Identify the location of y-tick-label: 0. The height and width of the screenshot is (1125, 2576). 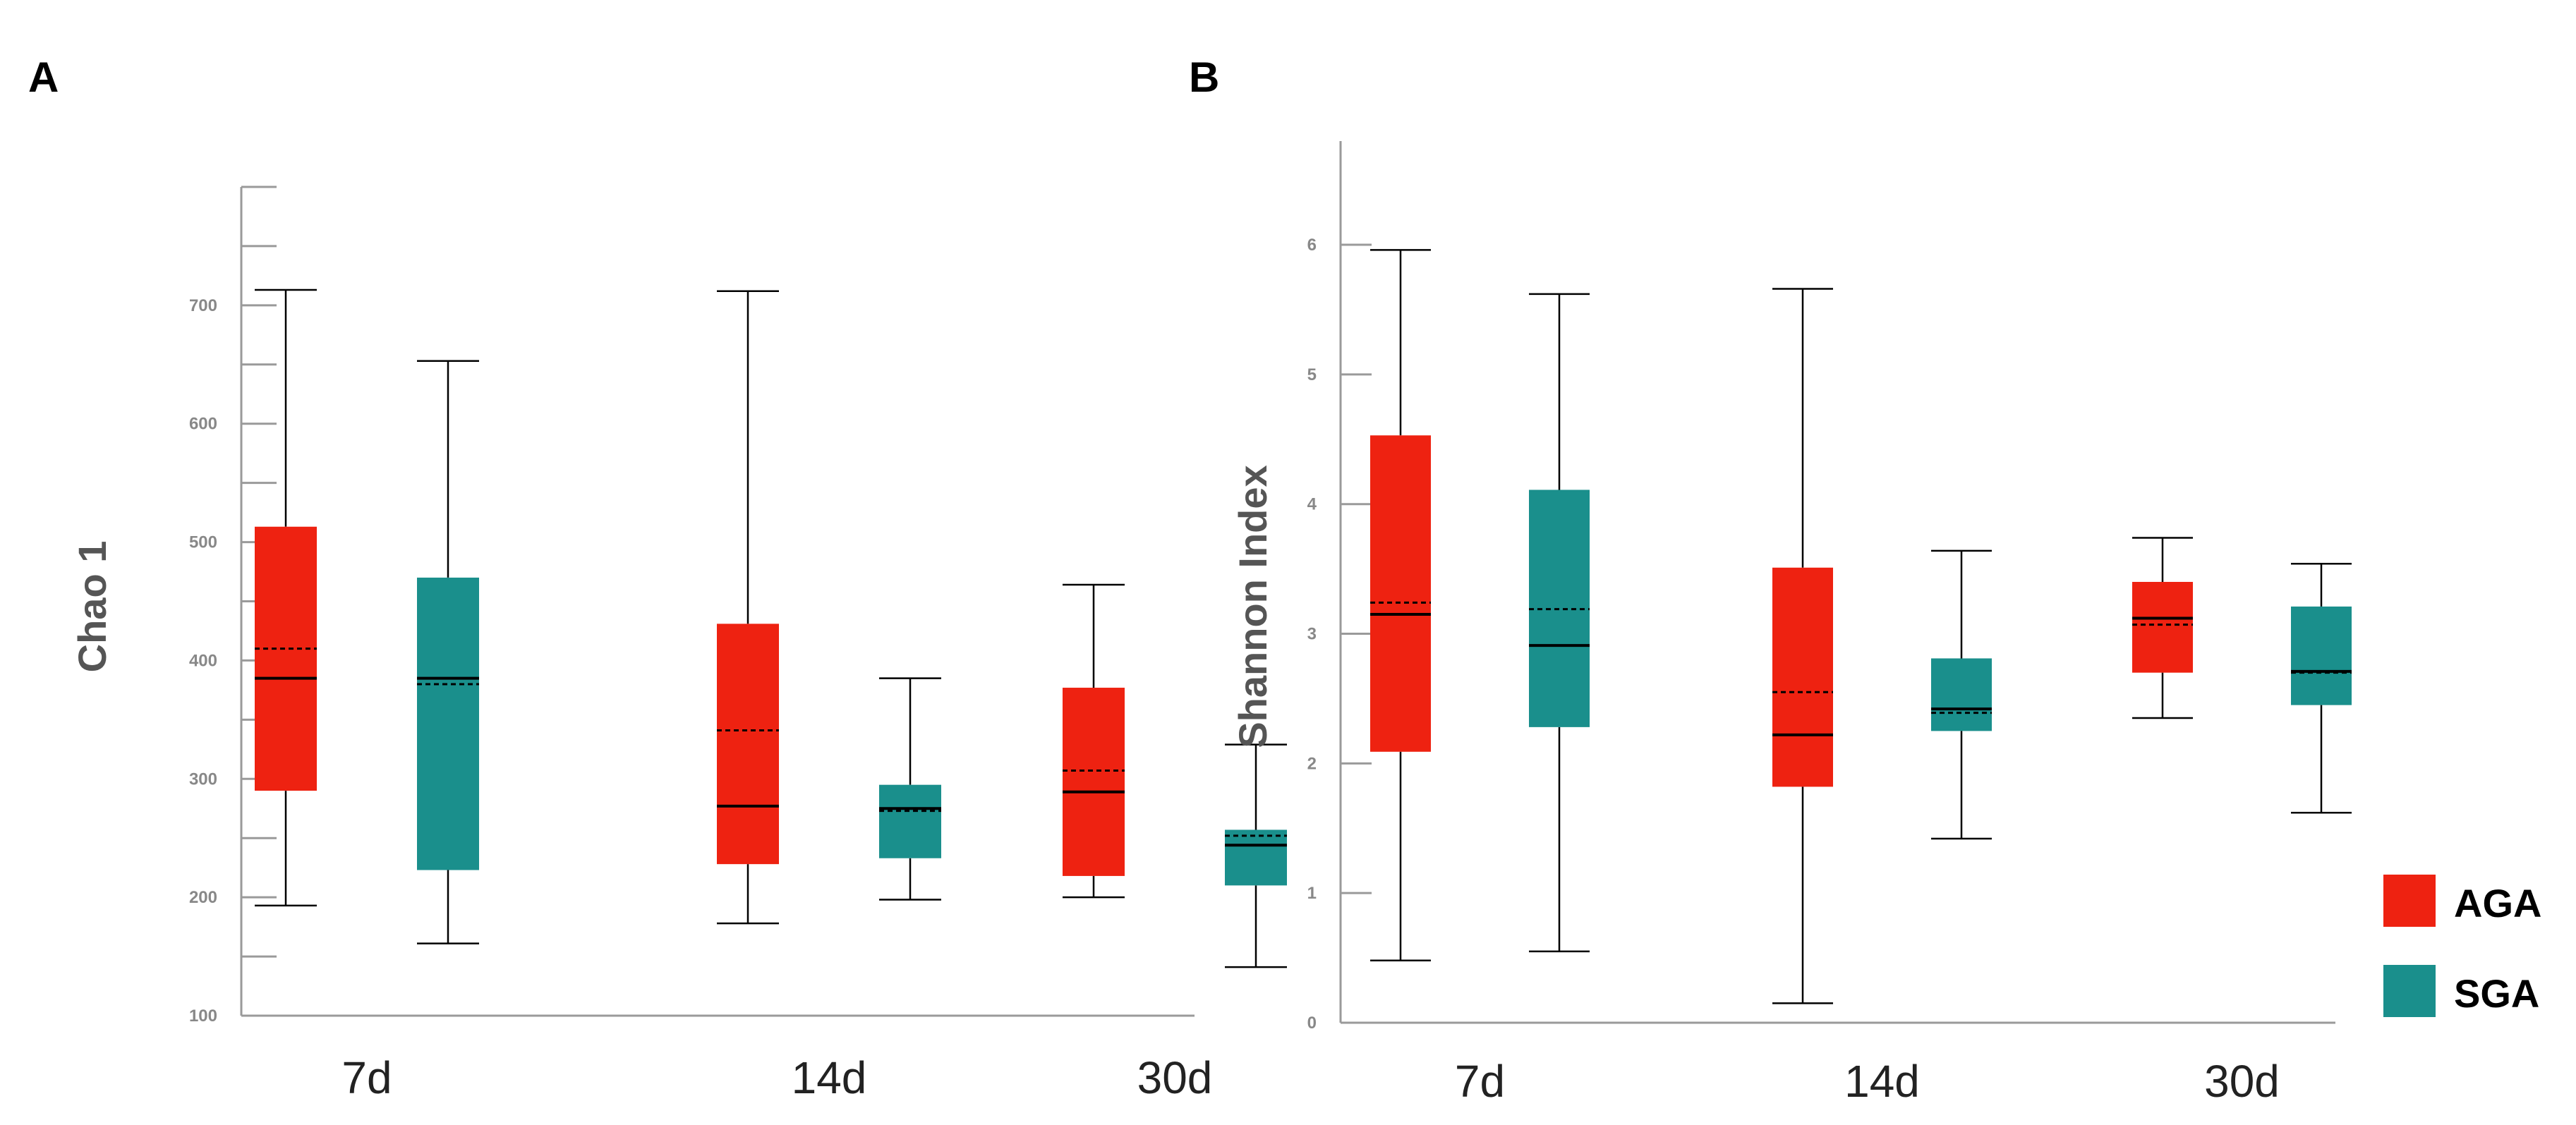
(1312, 1024).